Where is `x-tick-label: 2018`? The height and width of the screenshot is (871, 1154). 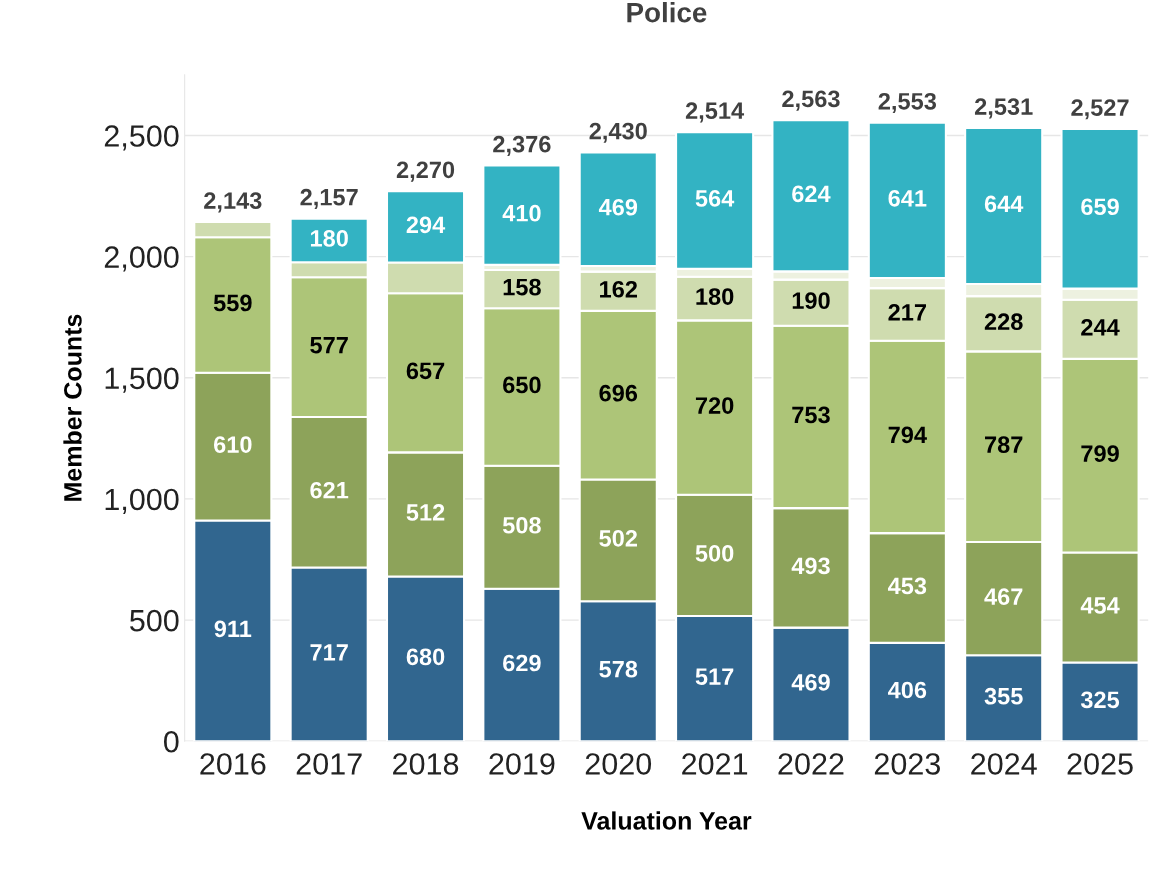
x-tick-label: 2018 is located at coordinates (426, 764).